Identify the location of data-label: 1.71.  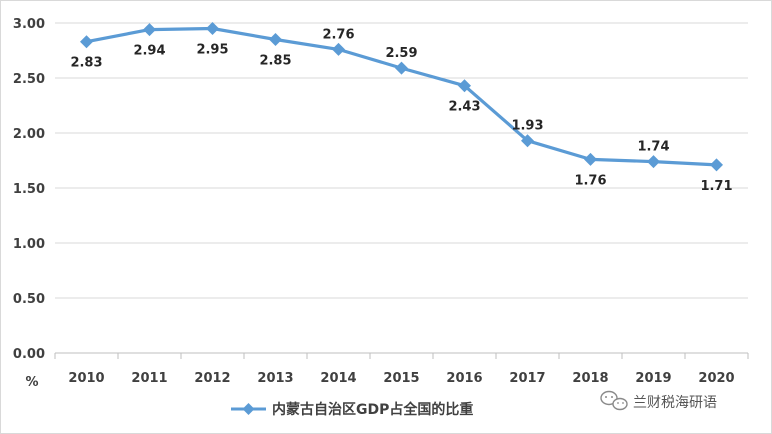
(716, 186).